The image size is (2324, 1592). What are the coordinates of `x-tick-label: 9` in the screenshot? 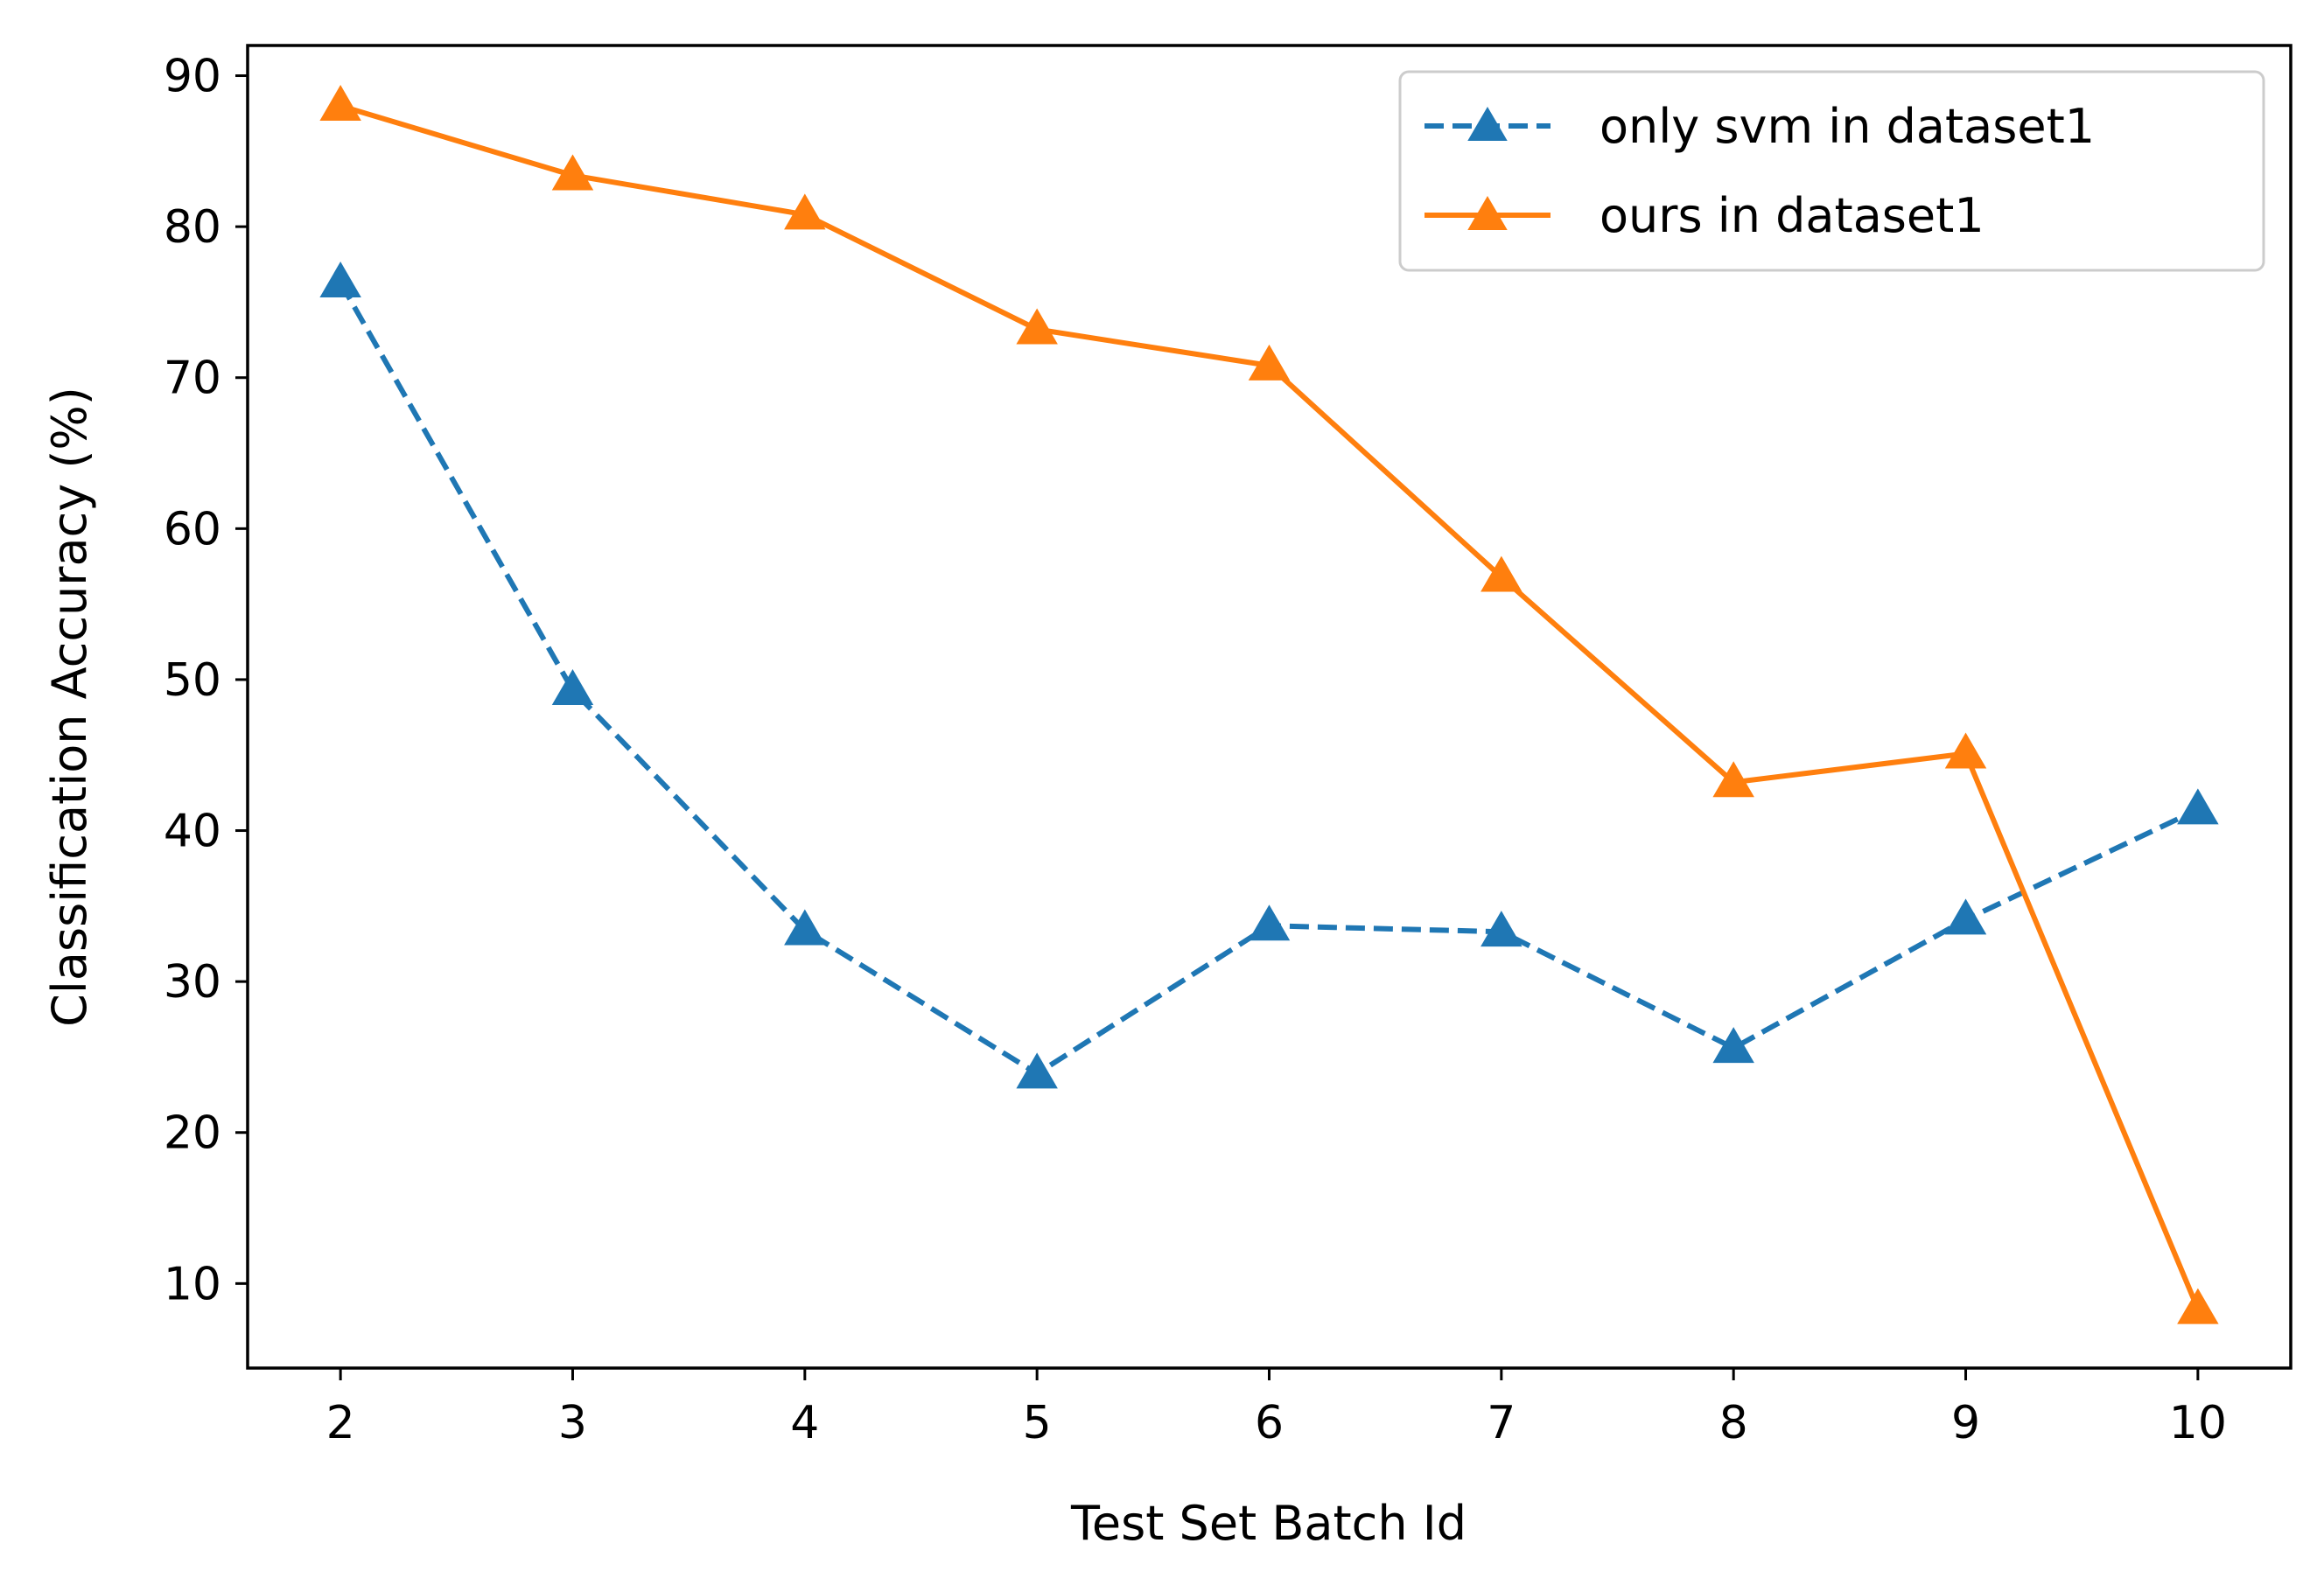 It's located at (1965, 1423).